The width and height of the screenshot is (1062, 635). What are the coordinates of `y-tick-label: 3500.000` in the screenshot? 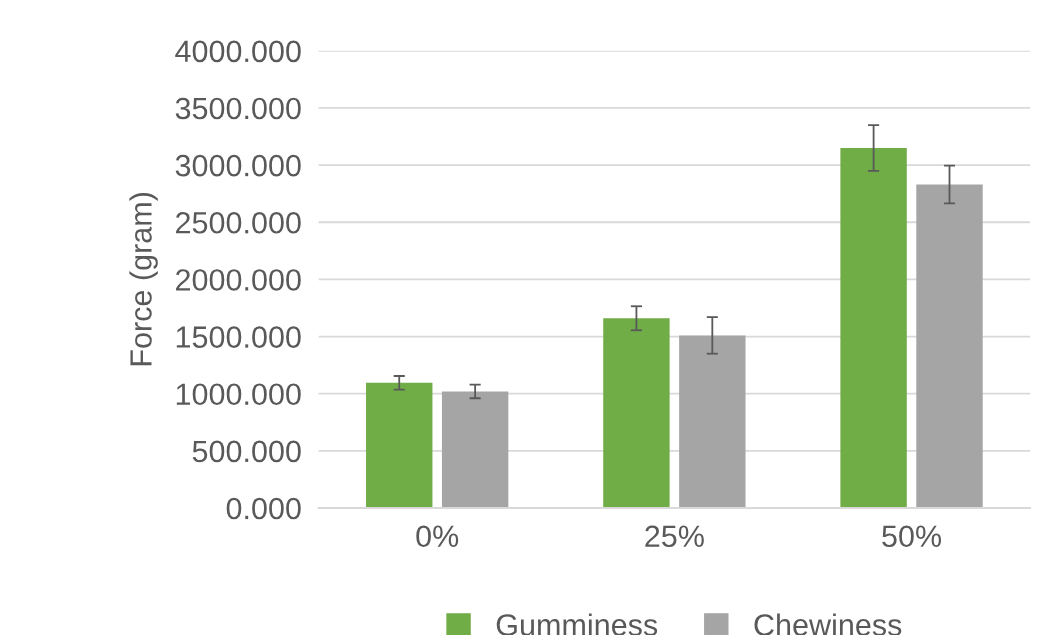 It's located at (238, 108).